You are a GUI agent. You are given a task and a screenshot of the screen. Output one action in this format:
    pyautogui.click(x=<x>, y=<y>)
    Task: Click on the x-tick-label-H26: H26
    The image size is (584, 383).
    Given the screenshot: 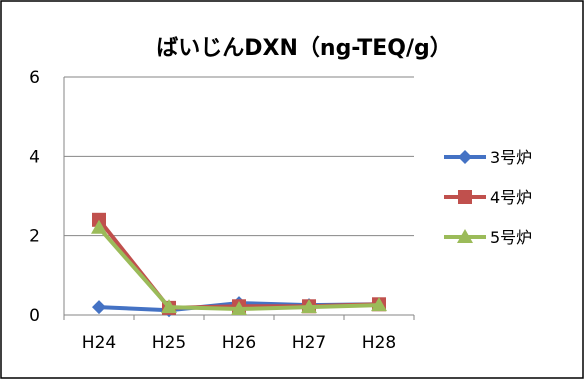 What is the action you would take?
    pyautogui.click(x=239, y=343)
    